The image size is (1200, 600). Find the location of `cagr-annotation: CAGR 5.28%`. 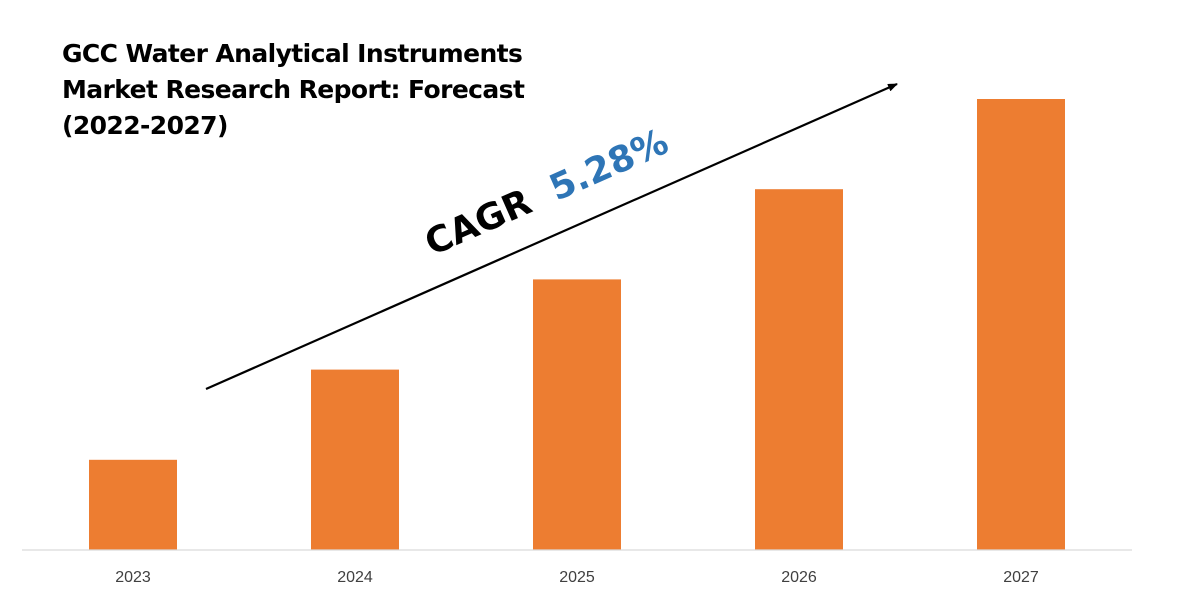

cagr-annotation: CAGR 5.28% is located at coordinates (546, 192).